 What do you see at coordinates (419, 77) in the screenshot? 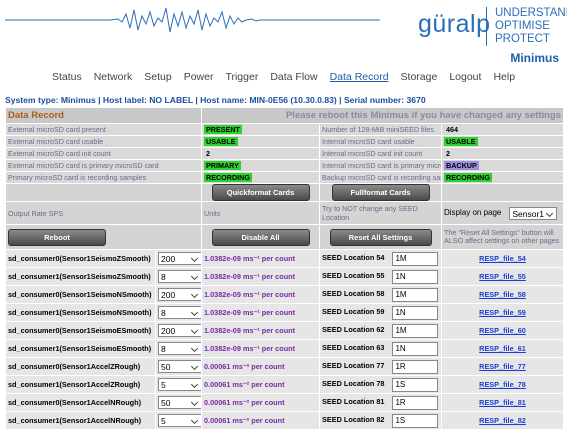
I see `nav-link: Storage` at bounding box center [419, 77].